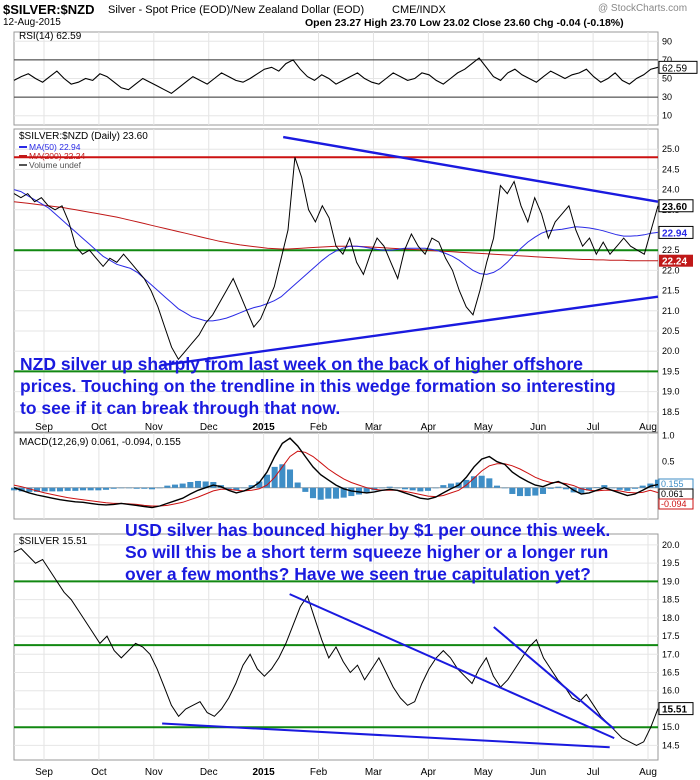 The width and height of the screenshot is (700, 780). What do you see at coordinates (32, 22) in the screenshot?
I see `chart-date: 12-Aug-2015` at bounding box center [32, 22].